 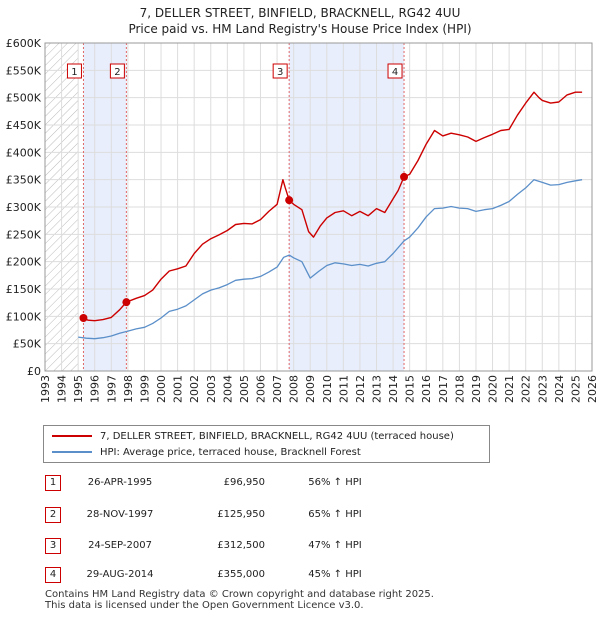 What do you see at coordinates (111, 389) in the screenshot?
I see `x-tick-label: 1997` at bounding box center [111, 389].